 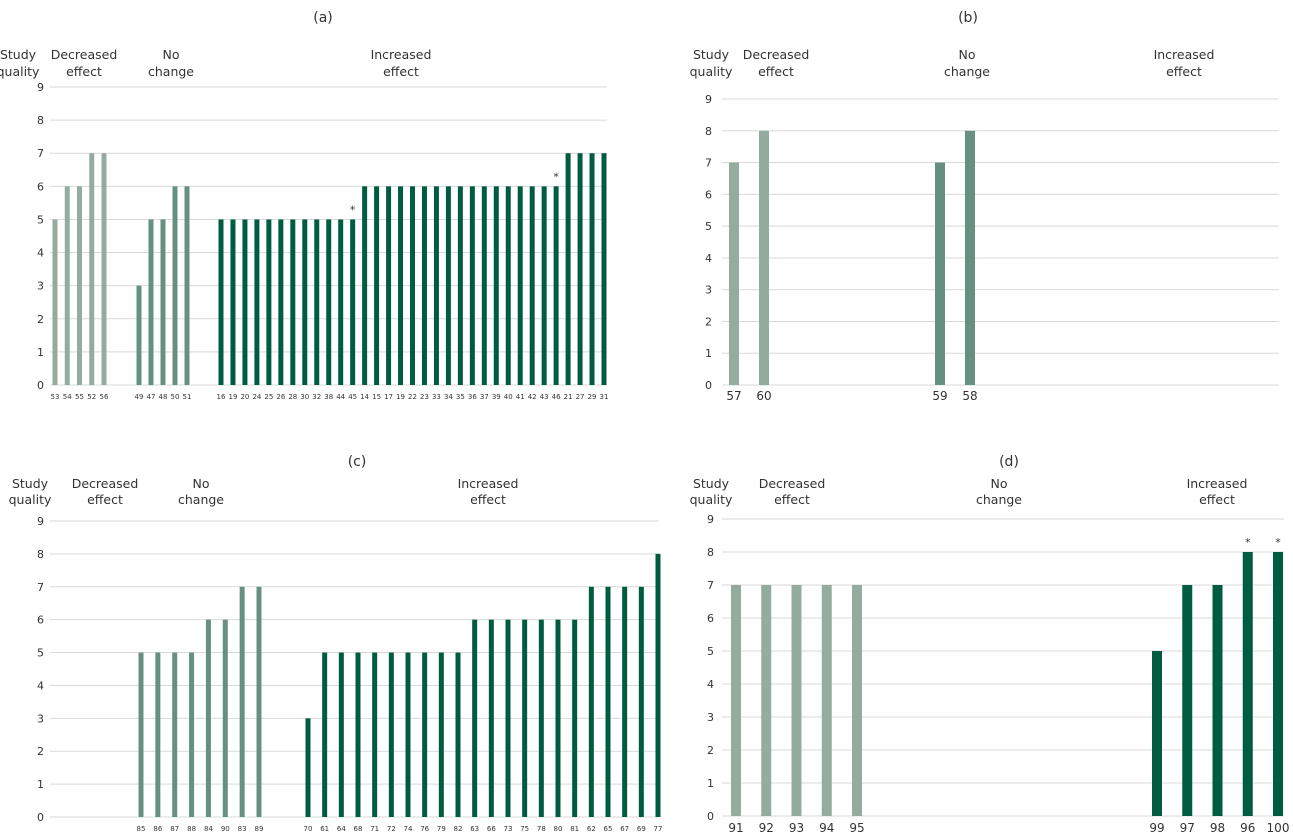 What do you see at coordinates (388, 397) in the screenshot?
I see `x-tick-label: 17` at bounding box center [388, 397].